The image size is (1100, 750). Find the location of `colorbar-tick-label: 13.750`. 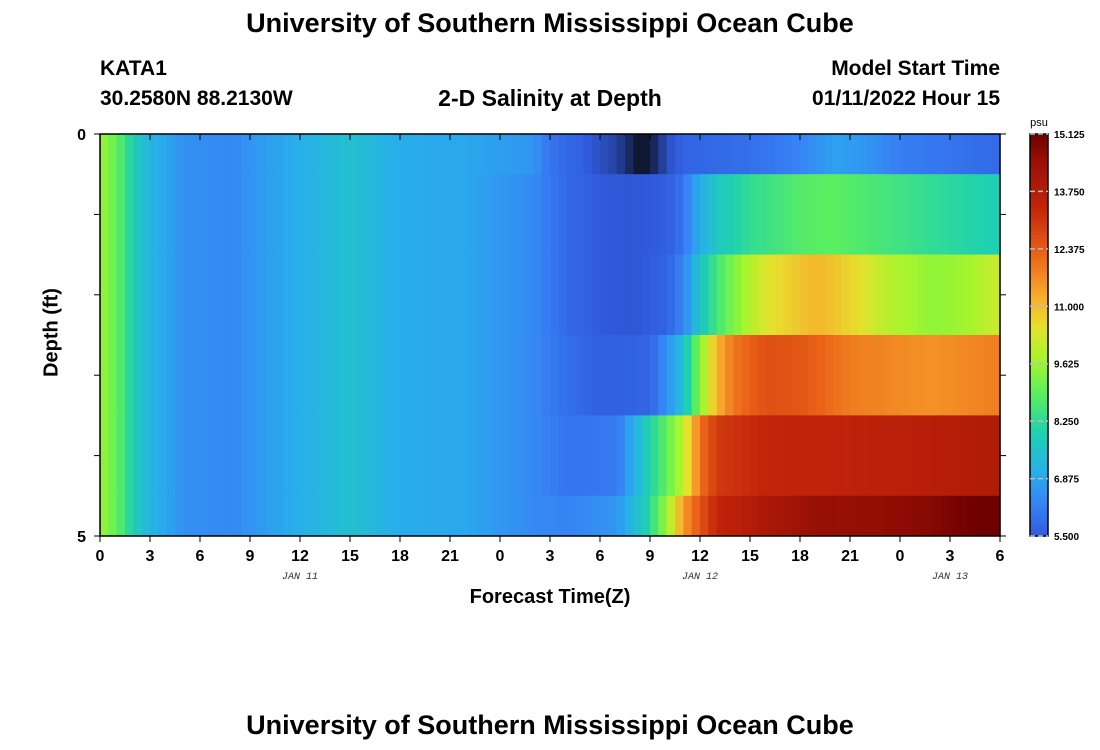

colorbar-tick-label: 13.750 is located at coordinates (1069, 192).